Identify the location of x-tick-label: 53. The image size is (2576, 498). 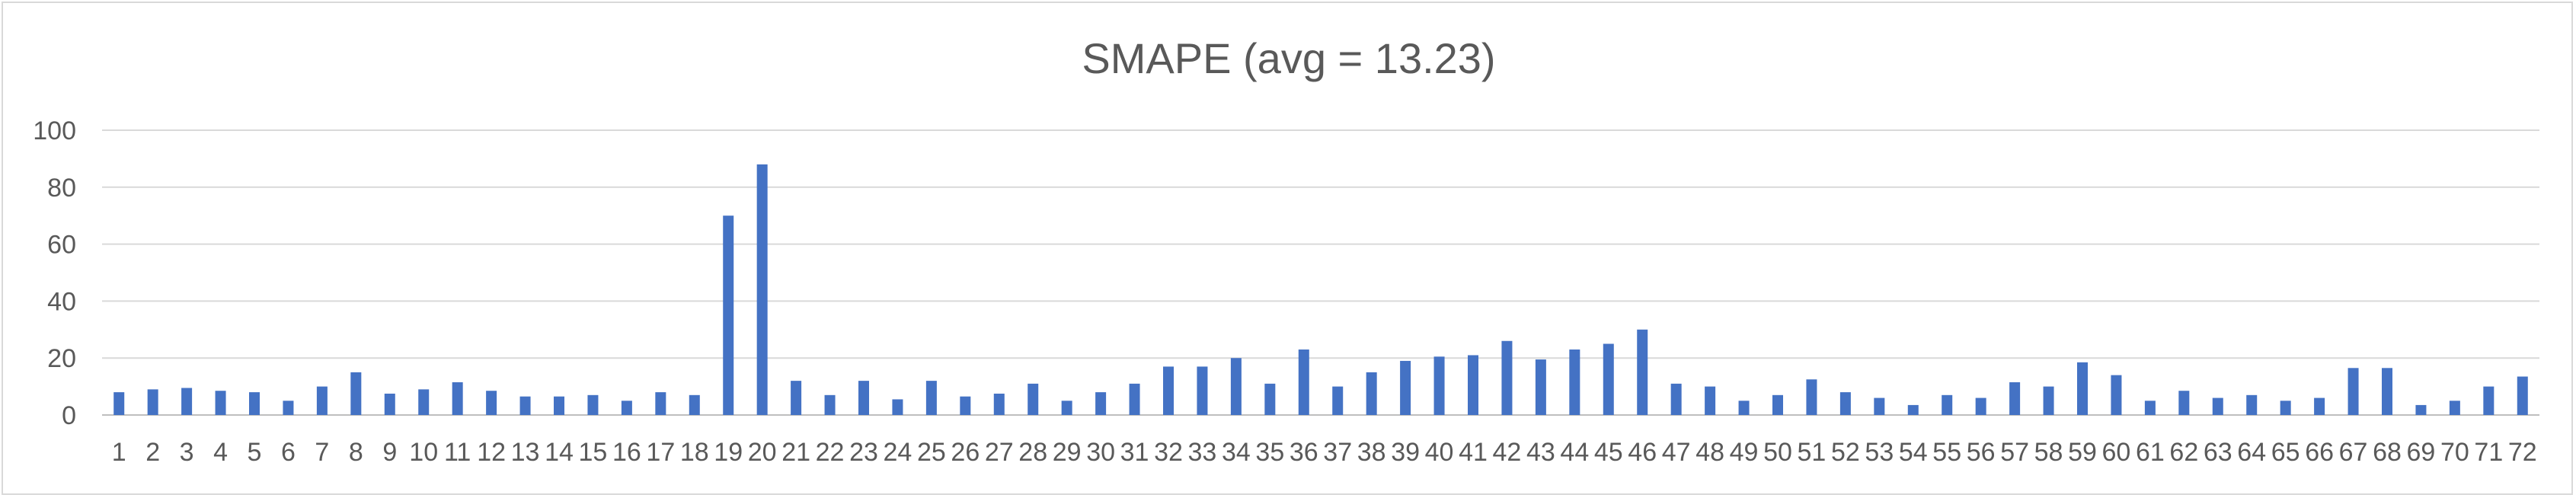
(1879, 452).